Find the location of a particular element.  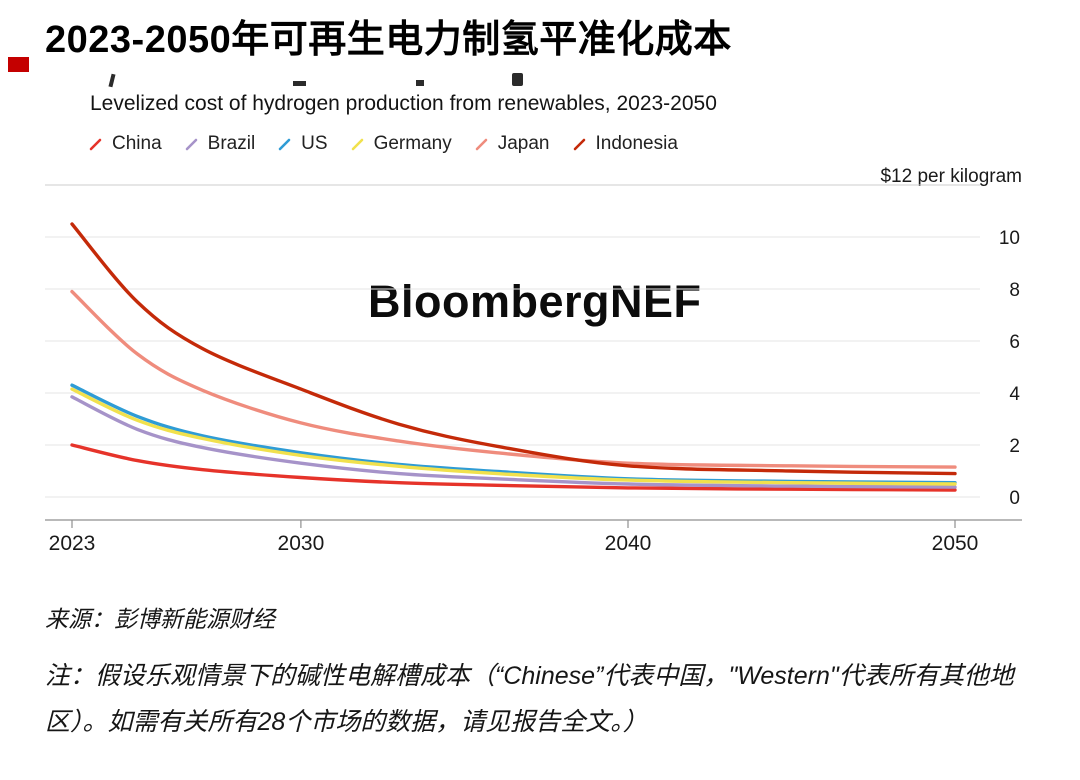

y-tick-label: 0 is located at coordinates (1014, 498).